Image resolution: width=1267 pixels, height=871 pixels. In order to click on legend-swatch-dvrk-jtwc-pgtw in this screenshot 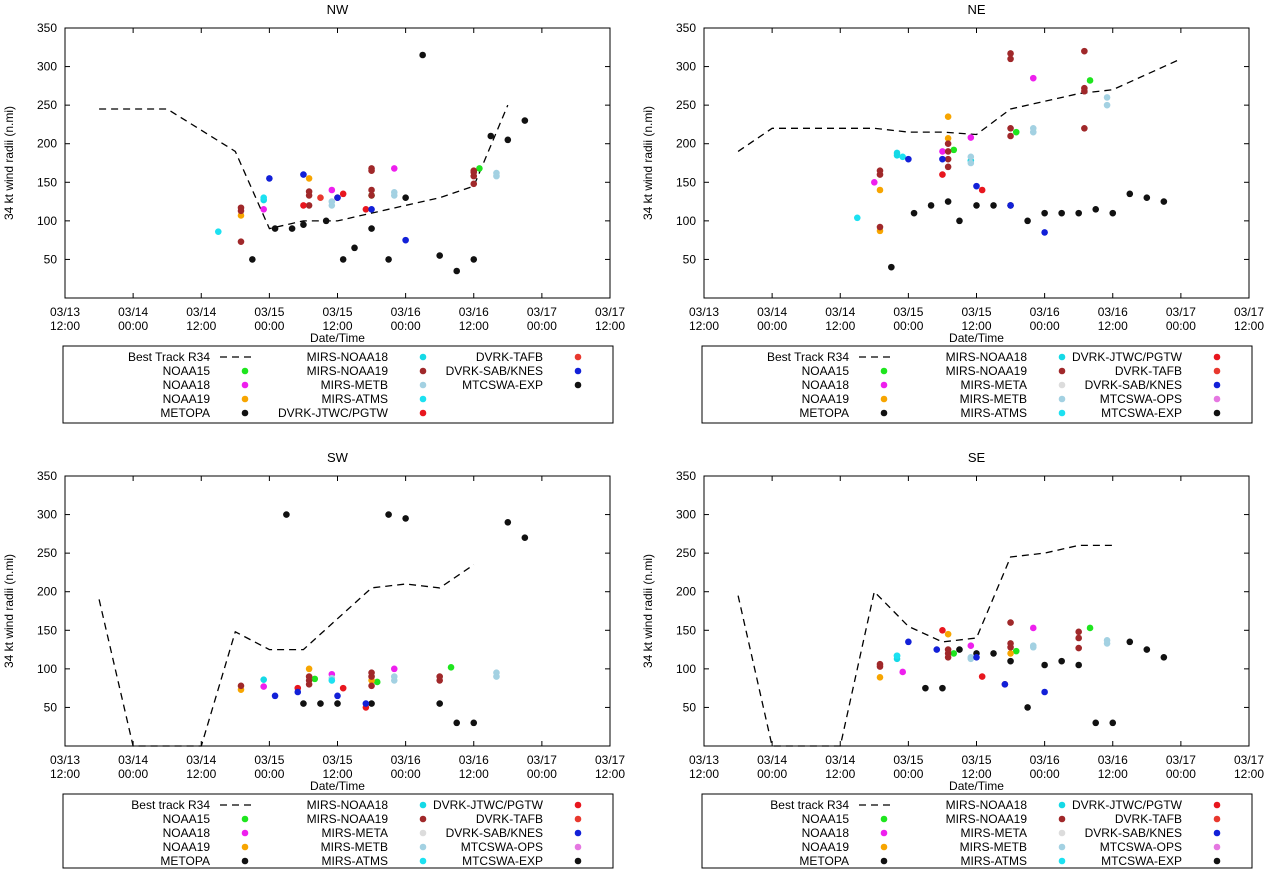, I will do `click(1217, 805)`.